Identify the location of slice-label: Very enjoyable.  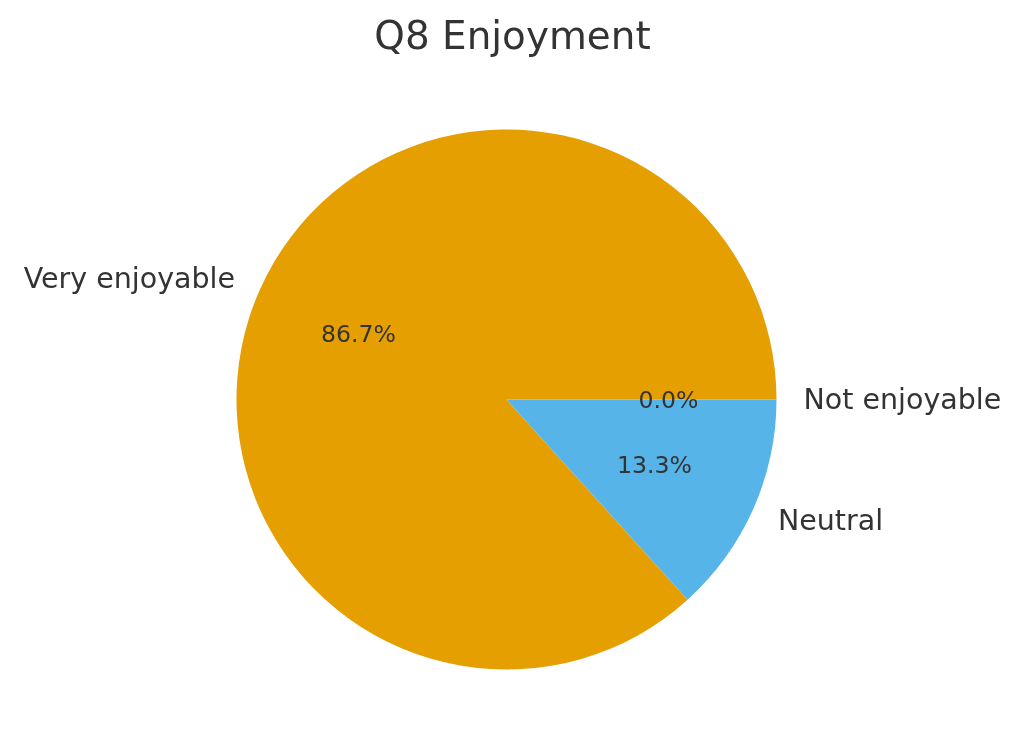
(129, 279).